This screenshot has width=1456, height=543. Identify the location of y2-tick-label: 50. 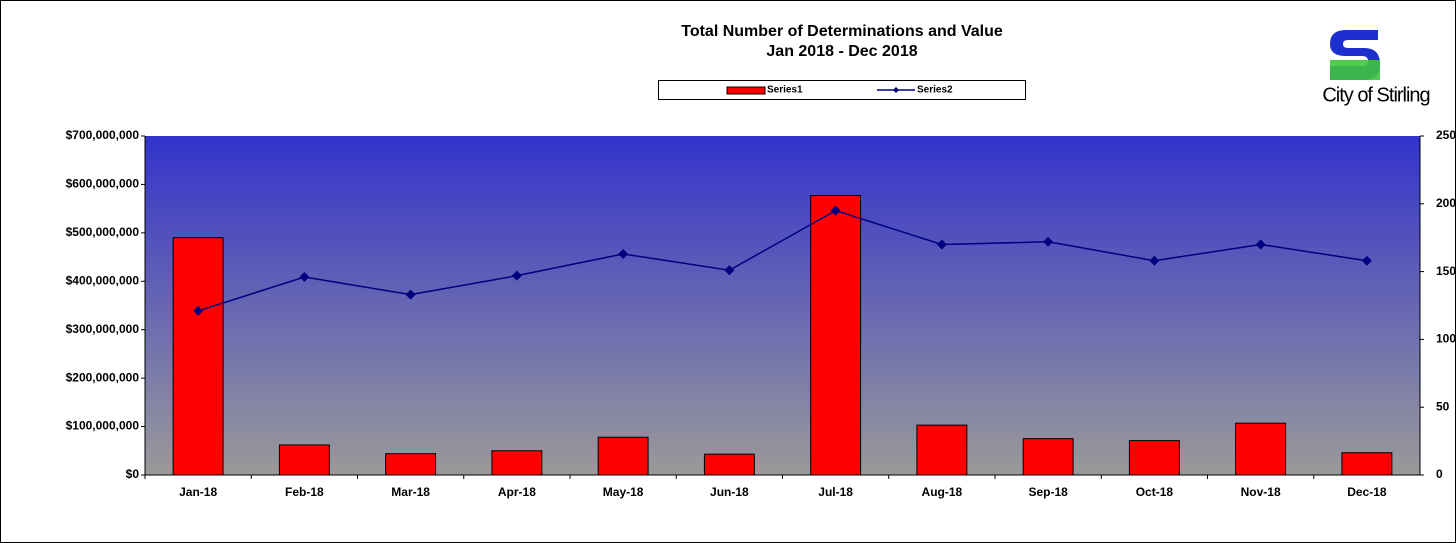
(1443, 406).